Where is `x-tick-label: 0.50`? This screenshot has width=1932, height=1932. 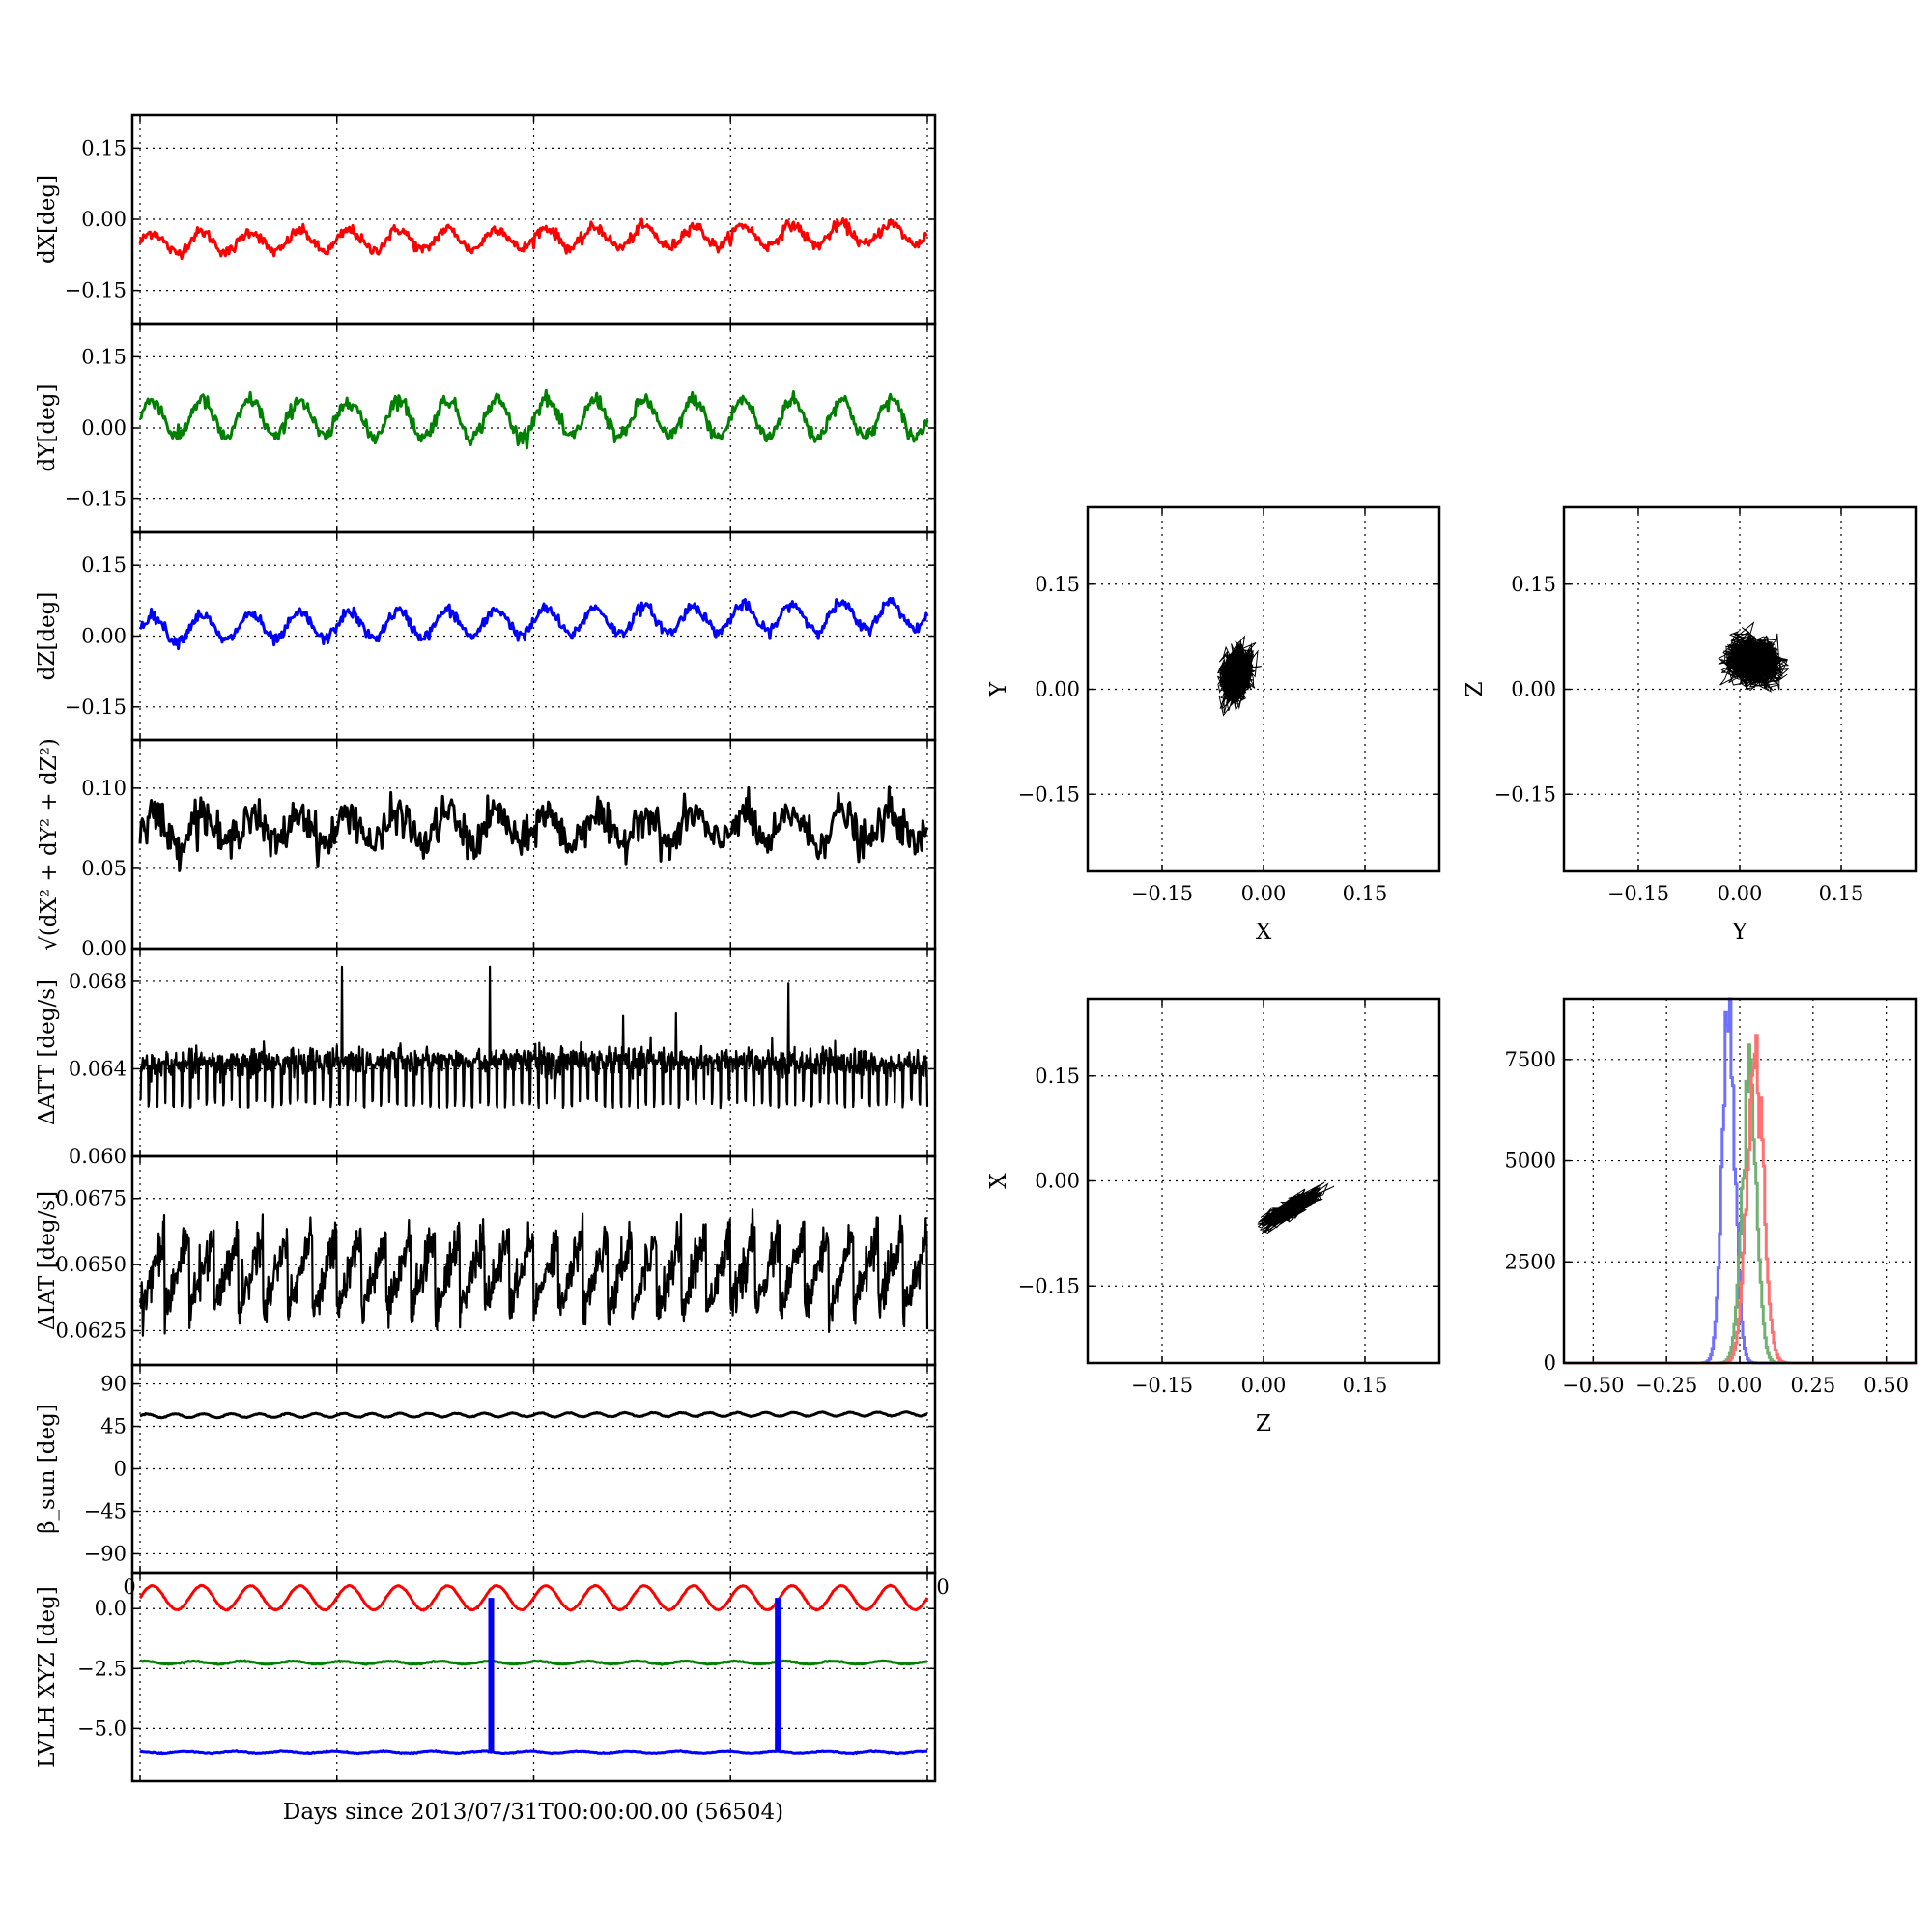
x-tick-label: 0.50 is located at coordinates (1886, 1385).